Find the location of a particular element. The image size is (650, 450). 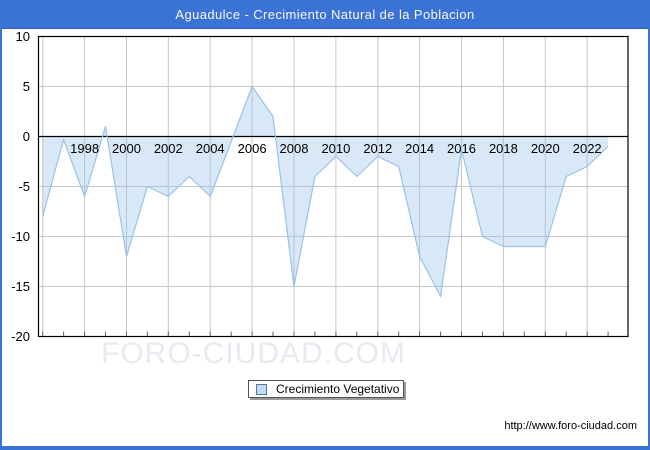

y-tick-label: 10 is located at coordinates (23, 36).